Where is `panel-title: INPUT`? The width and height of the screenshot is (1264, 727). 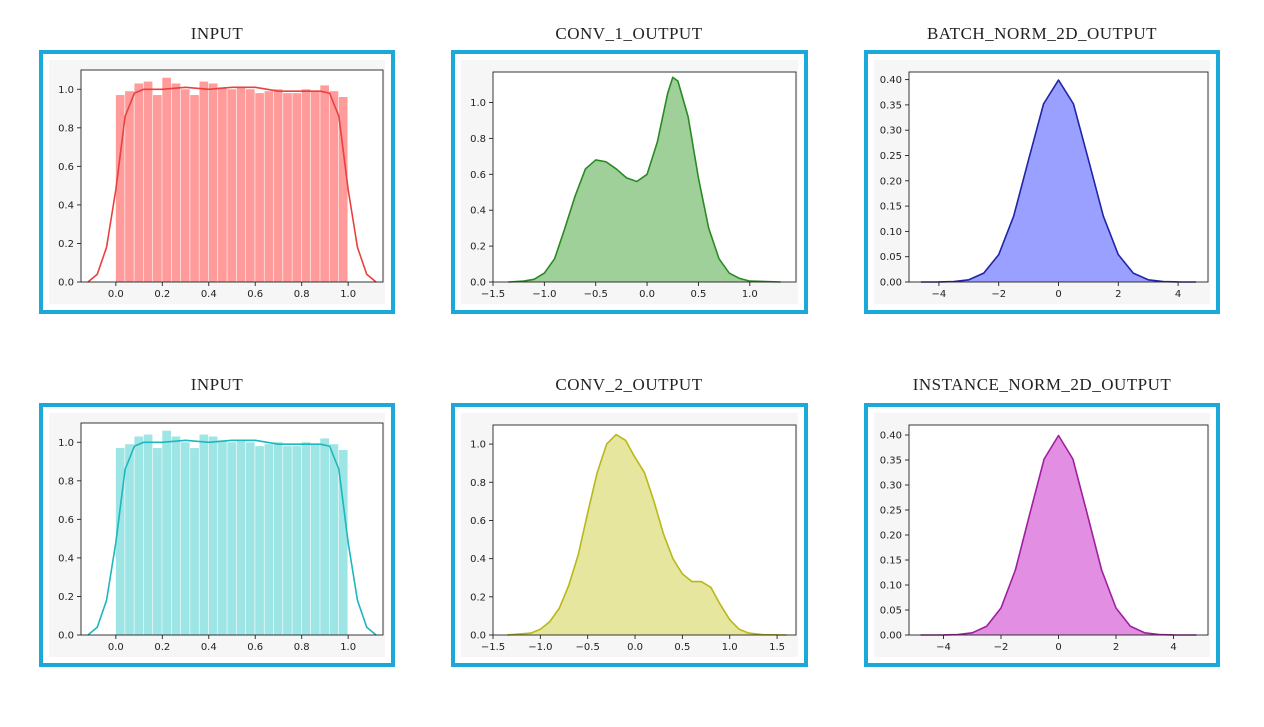 panel-title: INPUT is located at coordinates (217, 33).